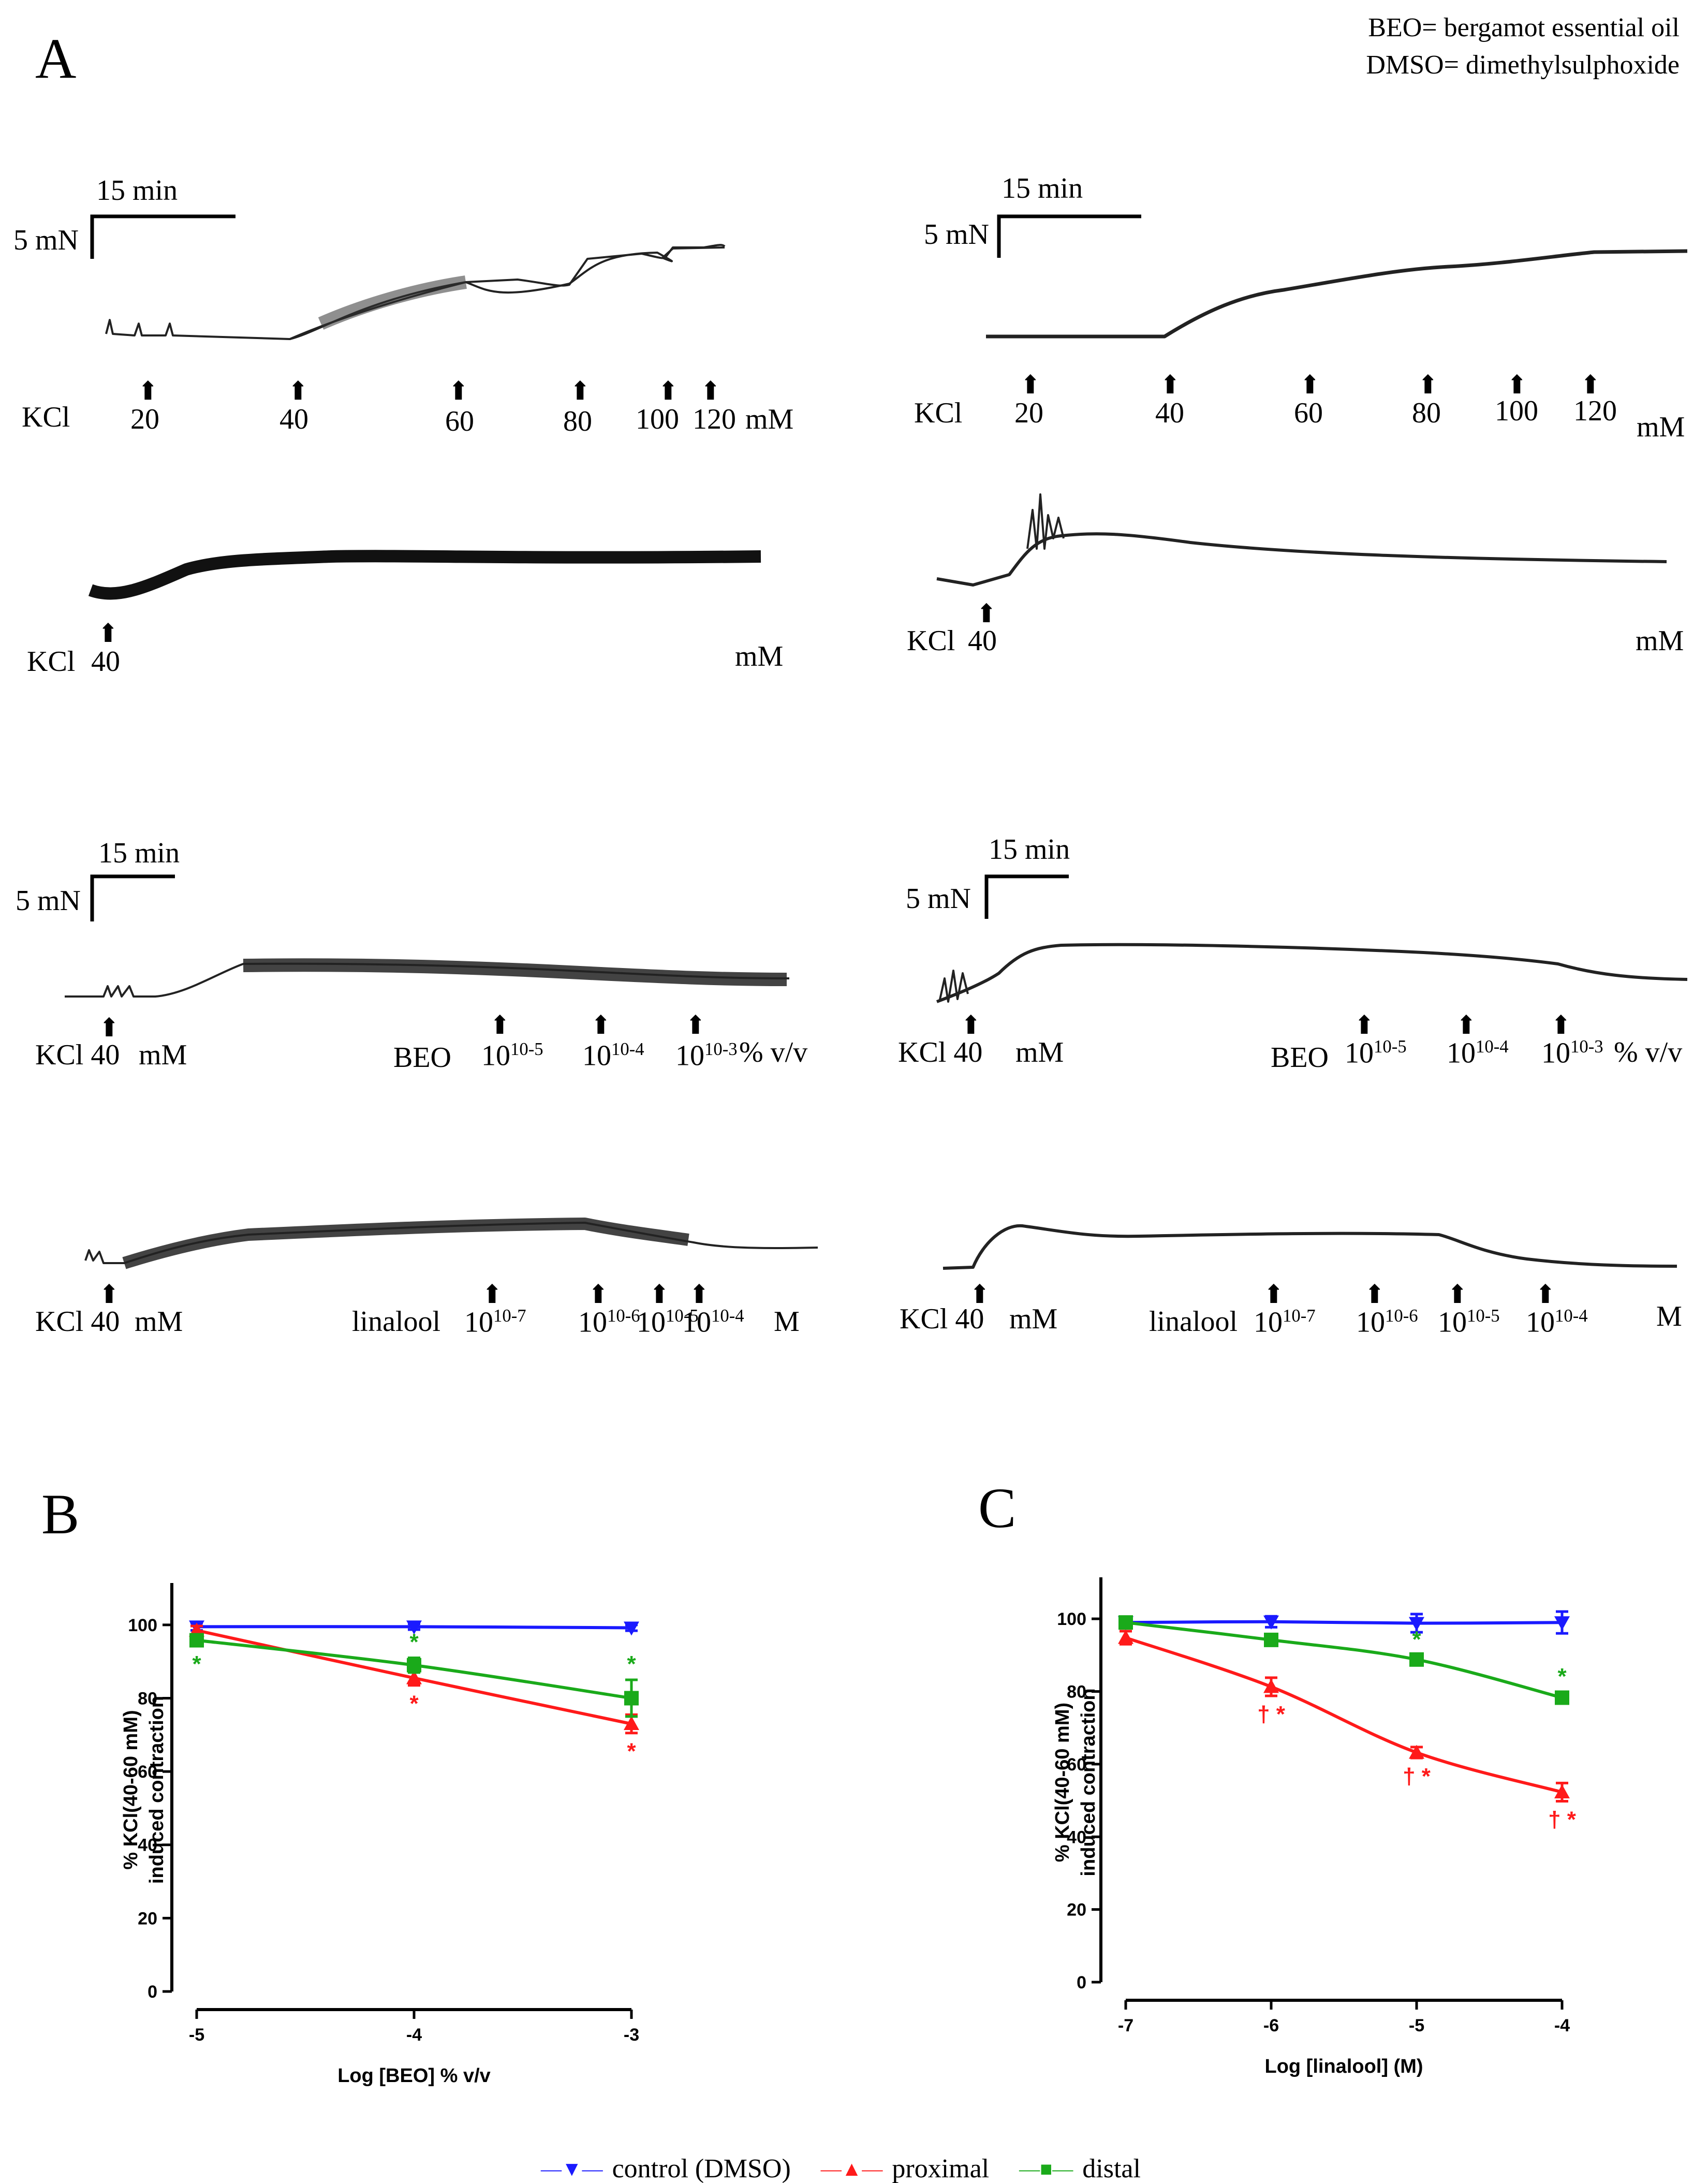 The height and width of the screenshot is (2183, 1708). I want to click on trace7-unit: M, so click(787, 1322).